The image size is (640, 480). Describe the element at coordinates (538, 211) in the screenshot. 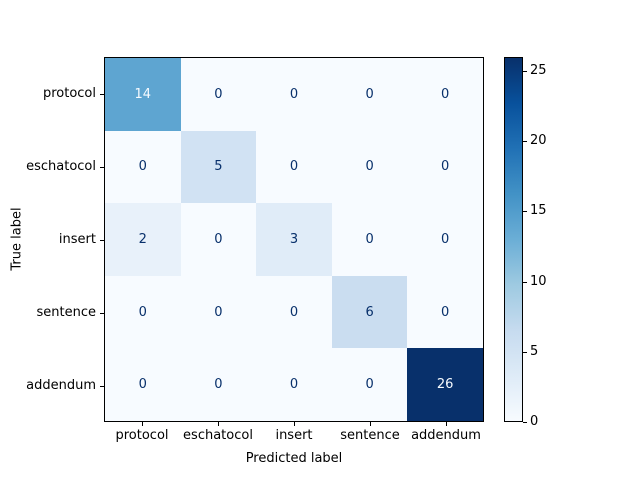

I see `colorbar-tick-label-15: 15` at that location.